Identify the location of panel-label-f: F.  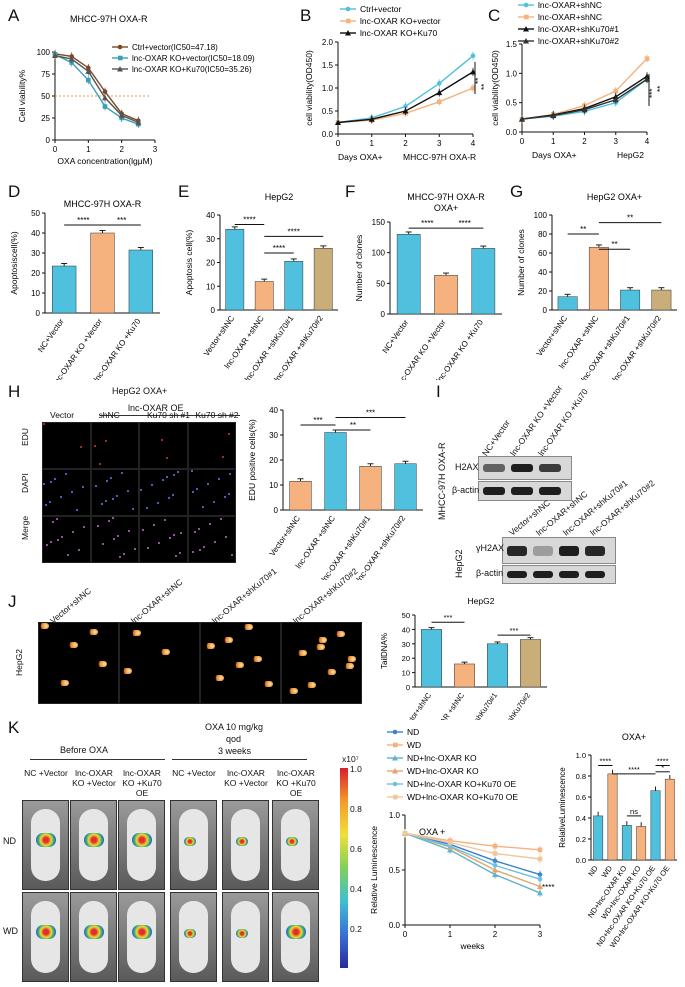
(350, 191).